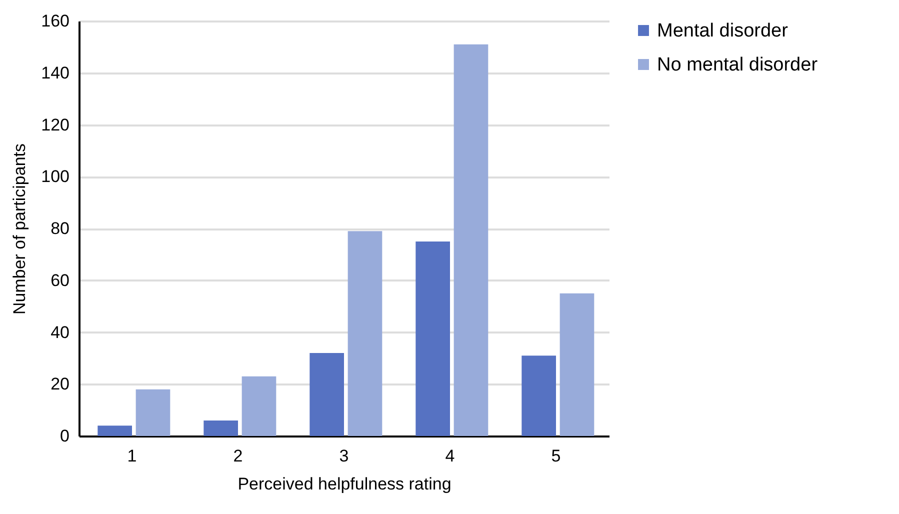  I want to click on x-tick-label: 3, so click(344, 456).